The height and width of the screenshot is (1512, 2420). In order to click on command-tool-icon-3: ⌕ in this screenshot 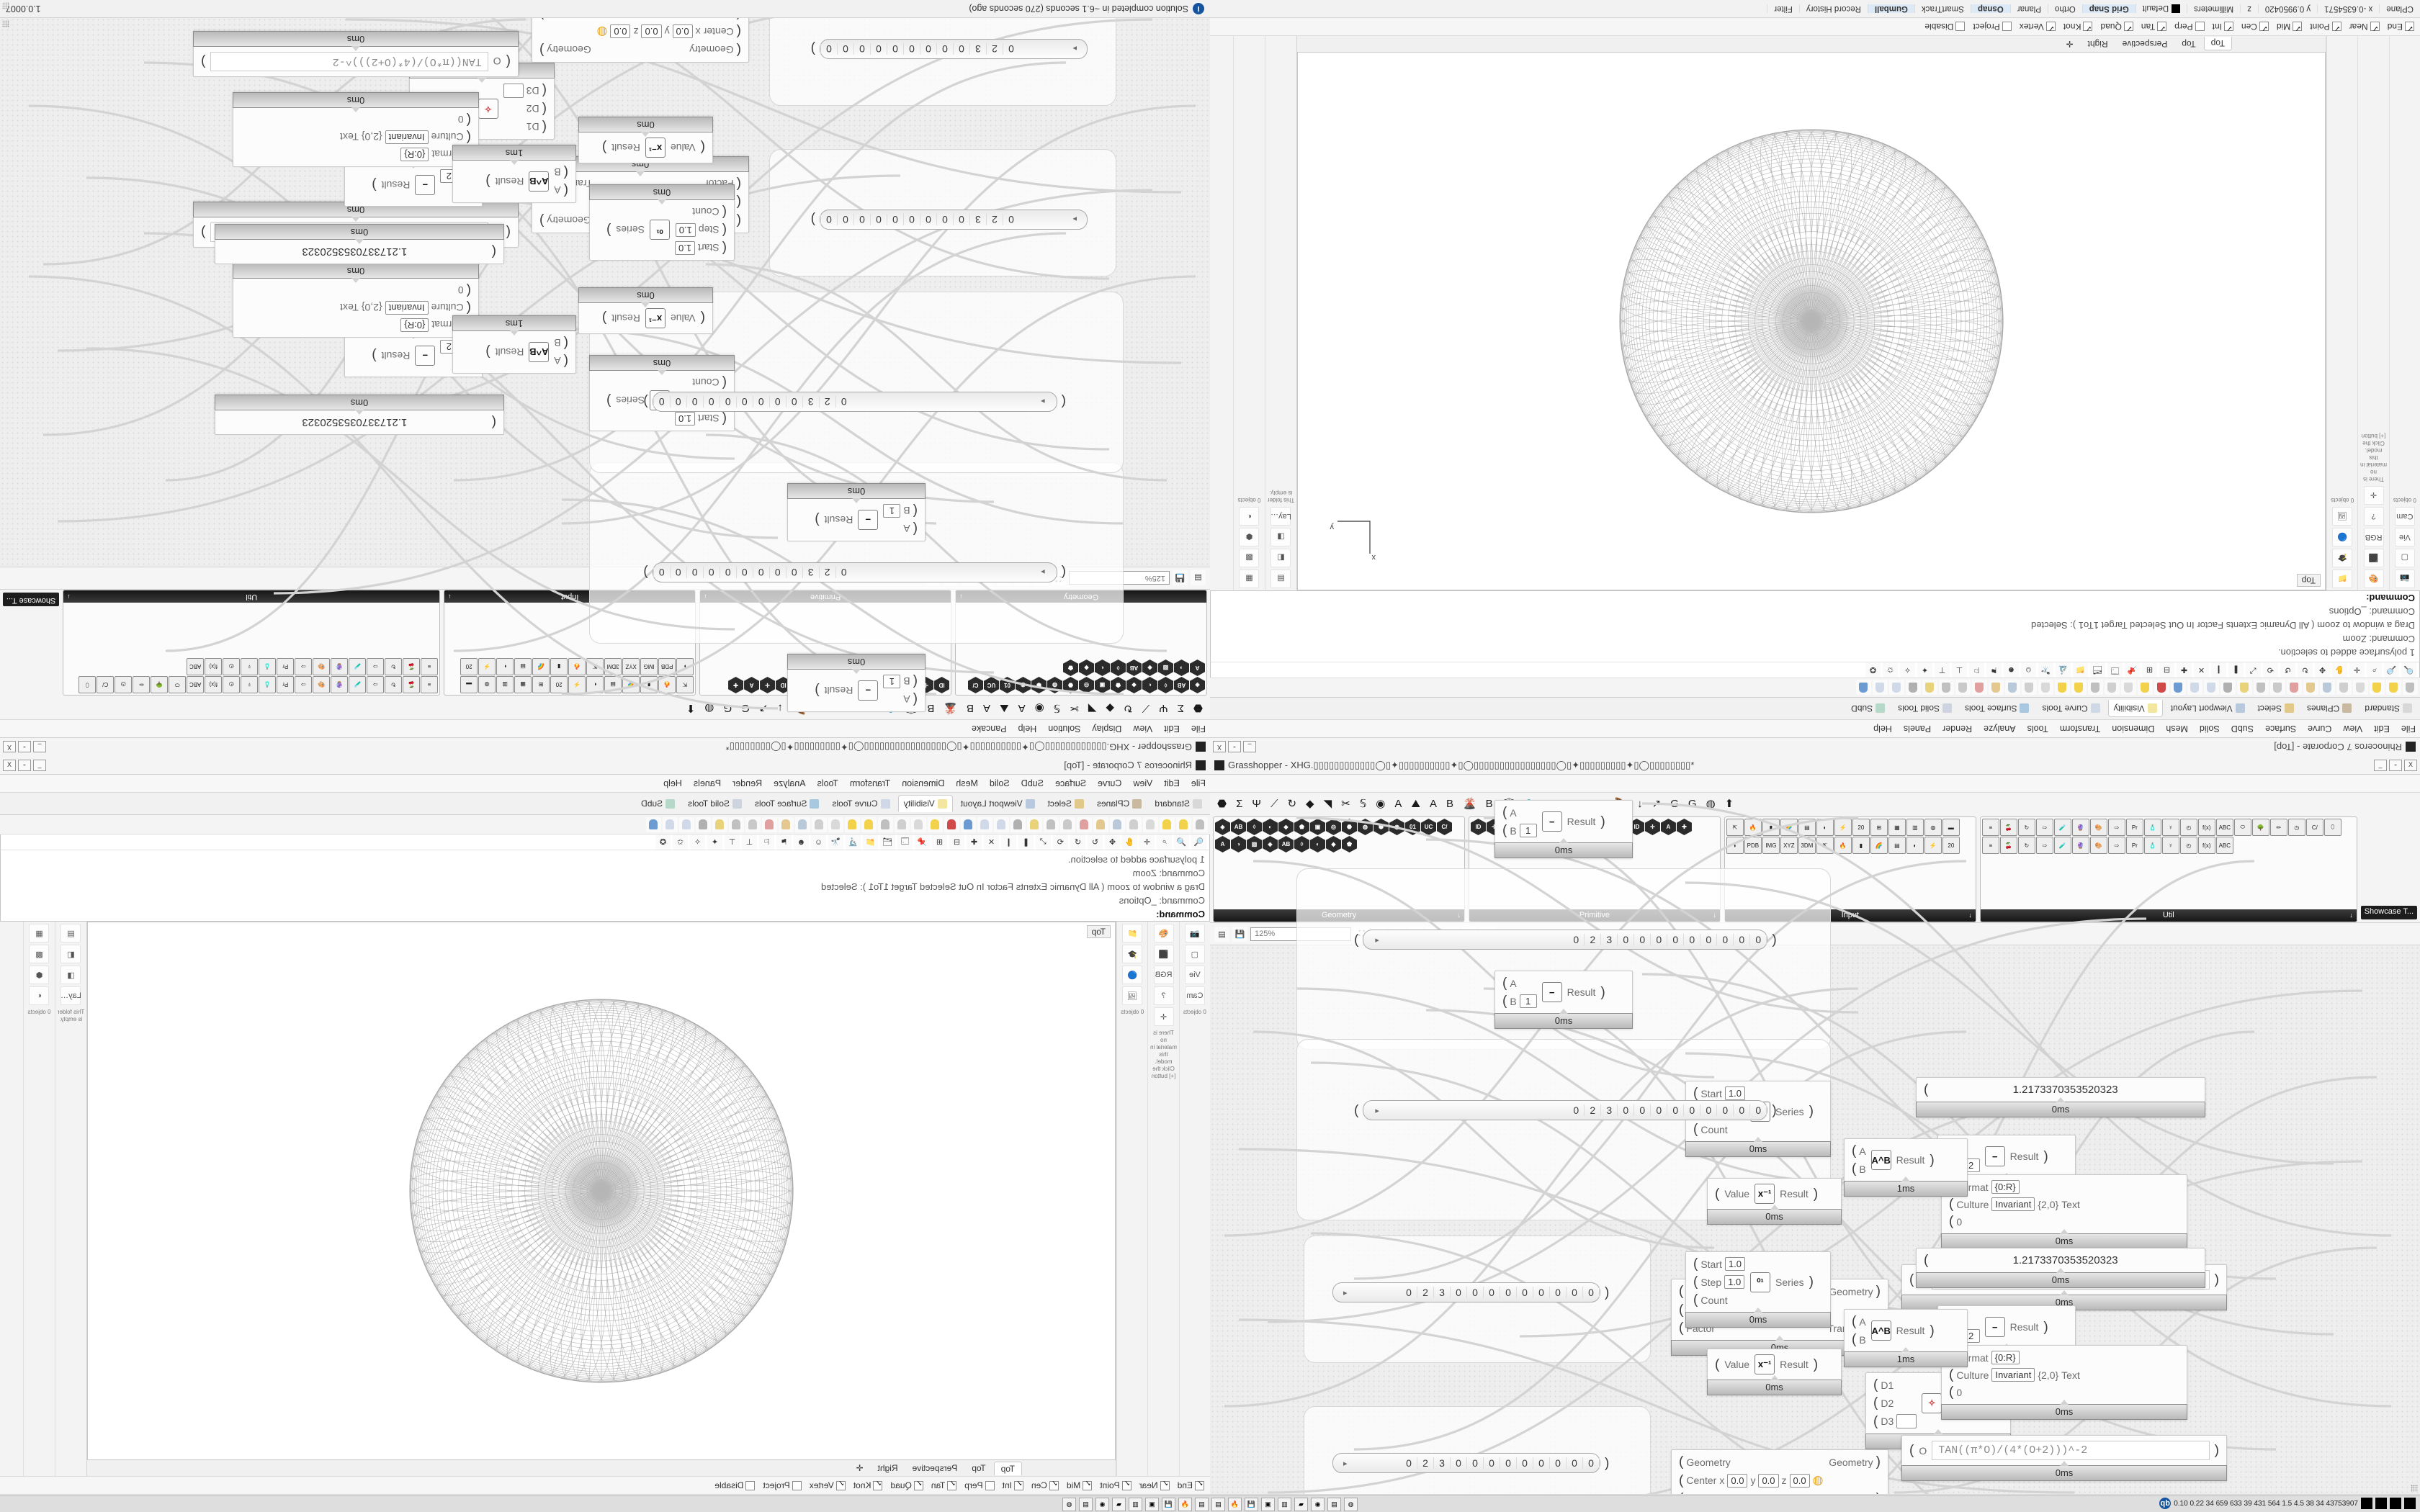, I will do `click(2374, 670)`.